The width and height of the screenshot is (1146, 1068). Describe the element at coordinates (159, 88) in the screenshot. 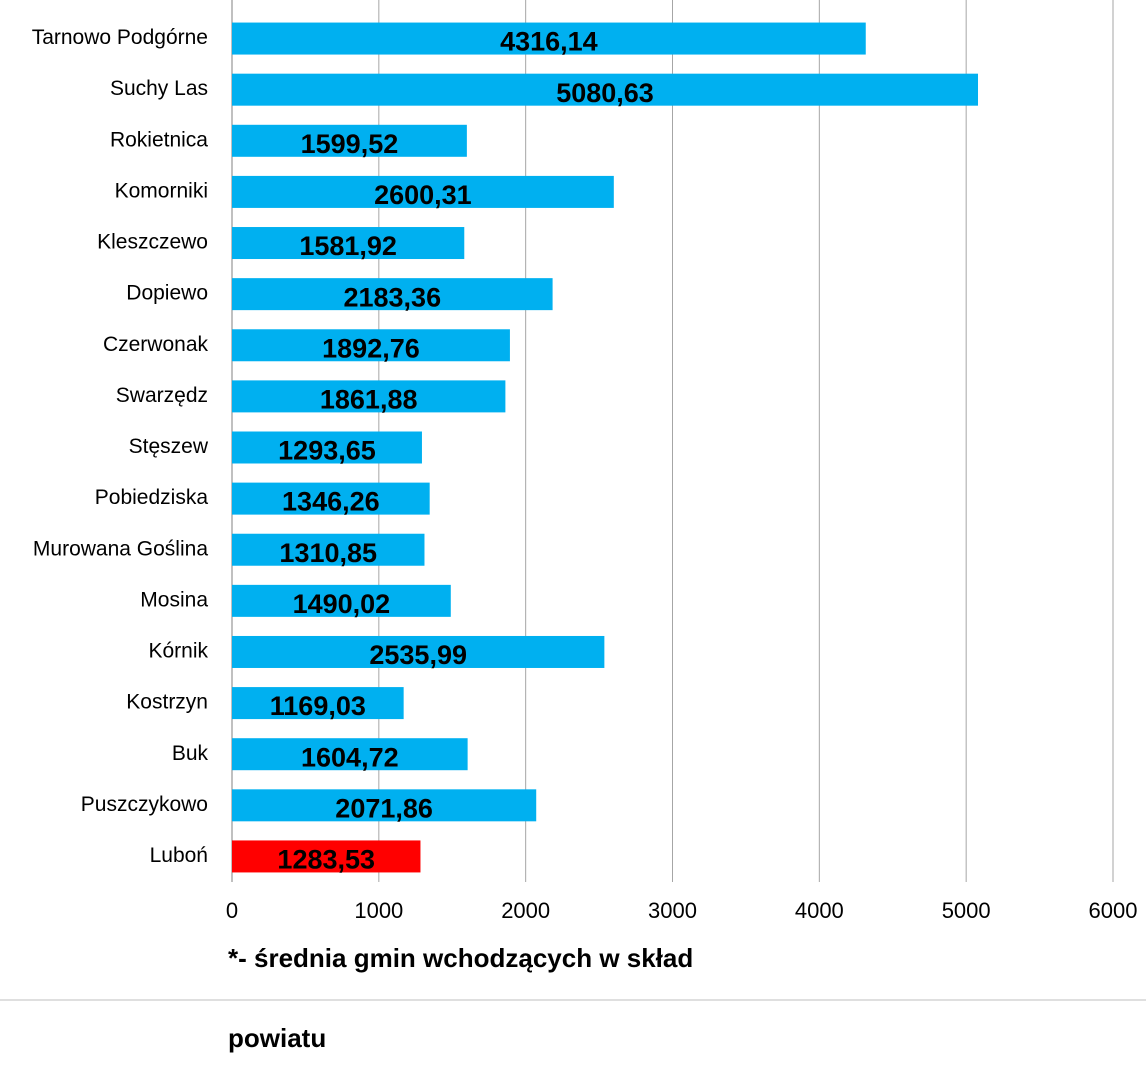

I see `y-tick-label: Suchy Las` at that location.